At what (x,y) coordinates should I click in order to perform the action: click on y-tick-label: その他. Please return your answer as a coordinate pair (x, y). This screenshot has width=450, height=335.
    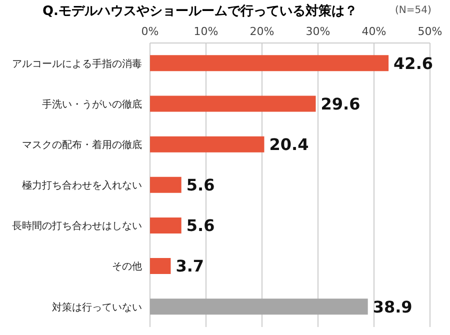
    Looking at the image, I should click on (127, 266).